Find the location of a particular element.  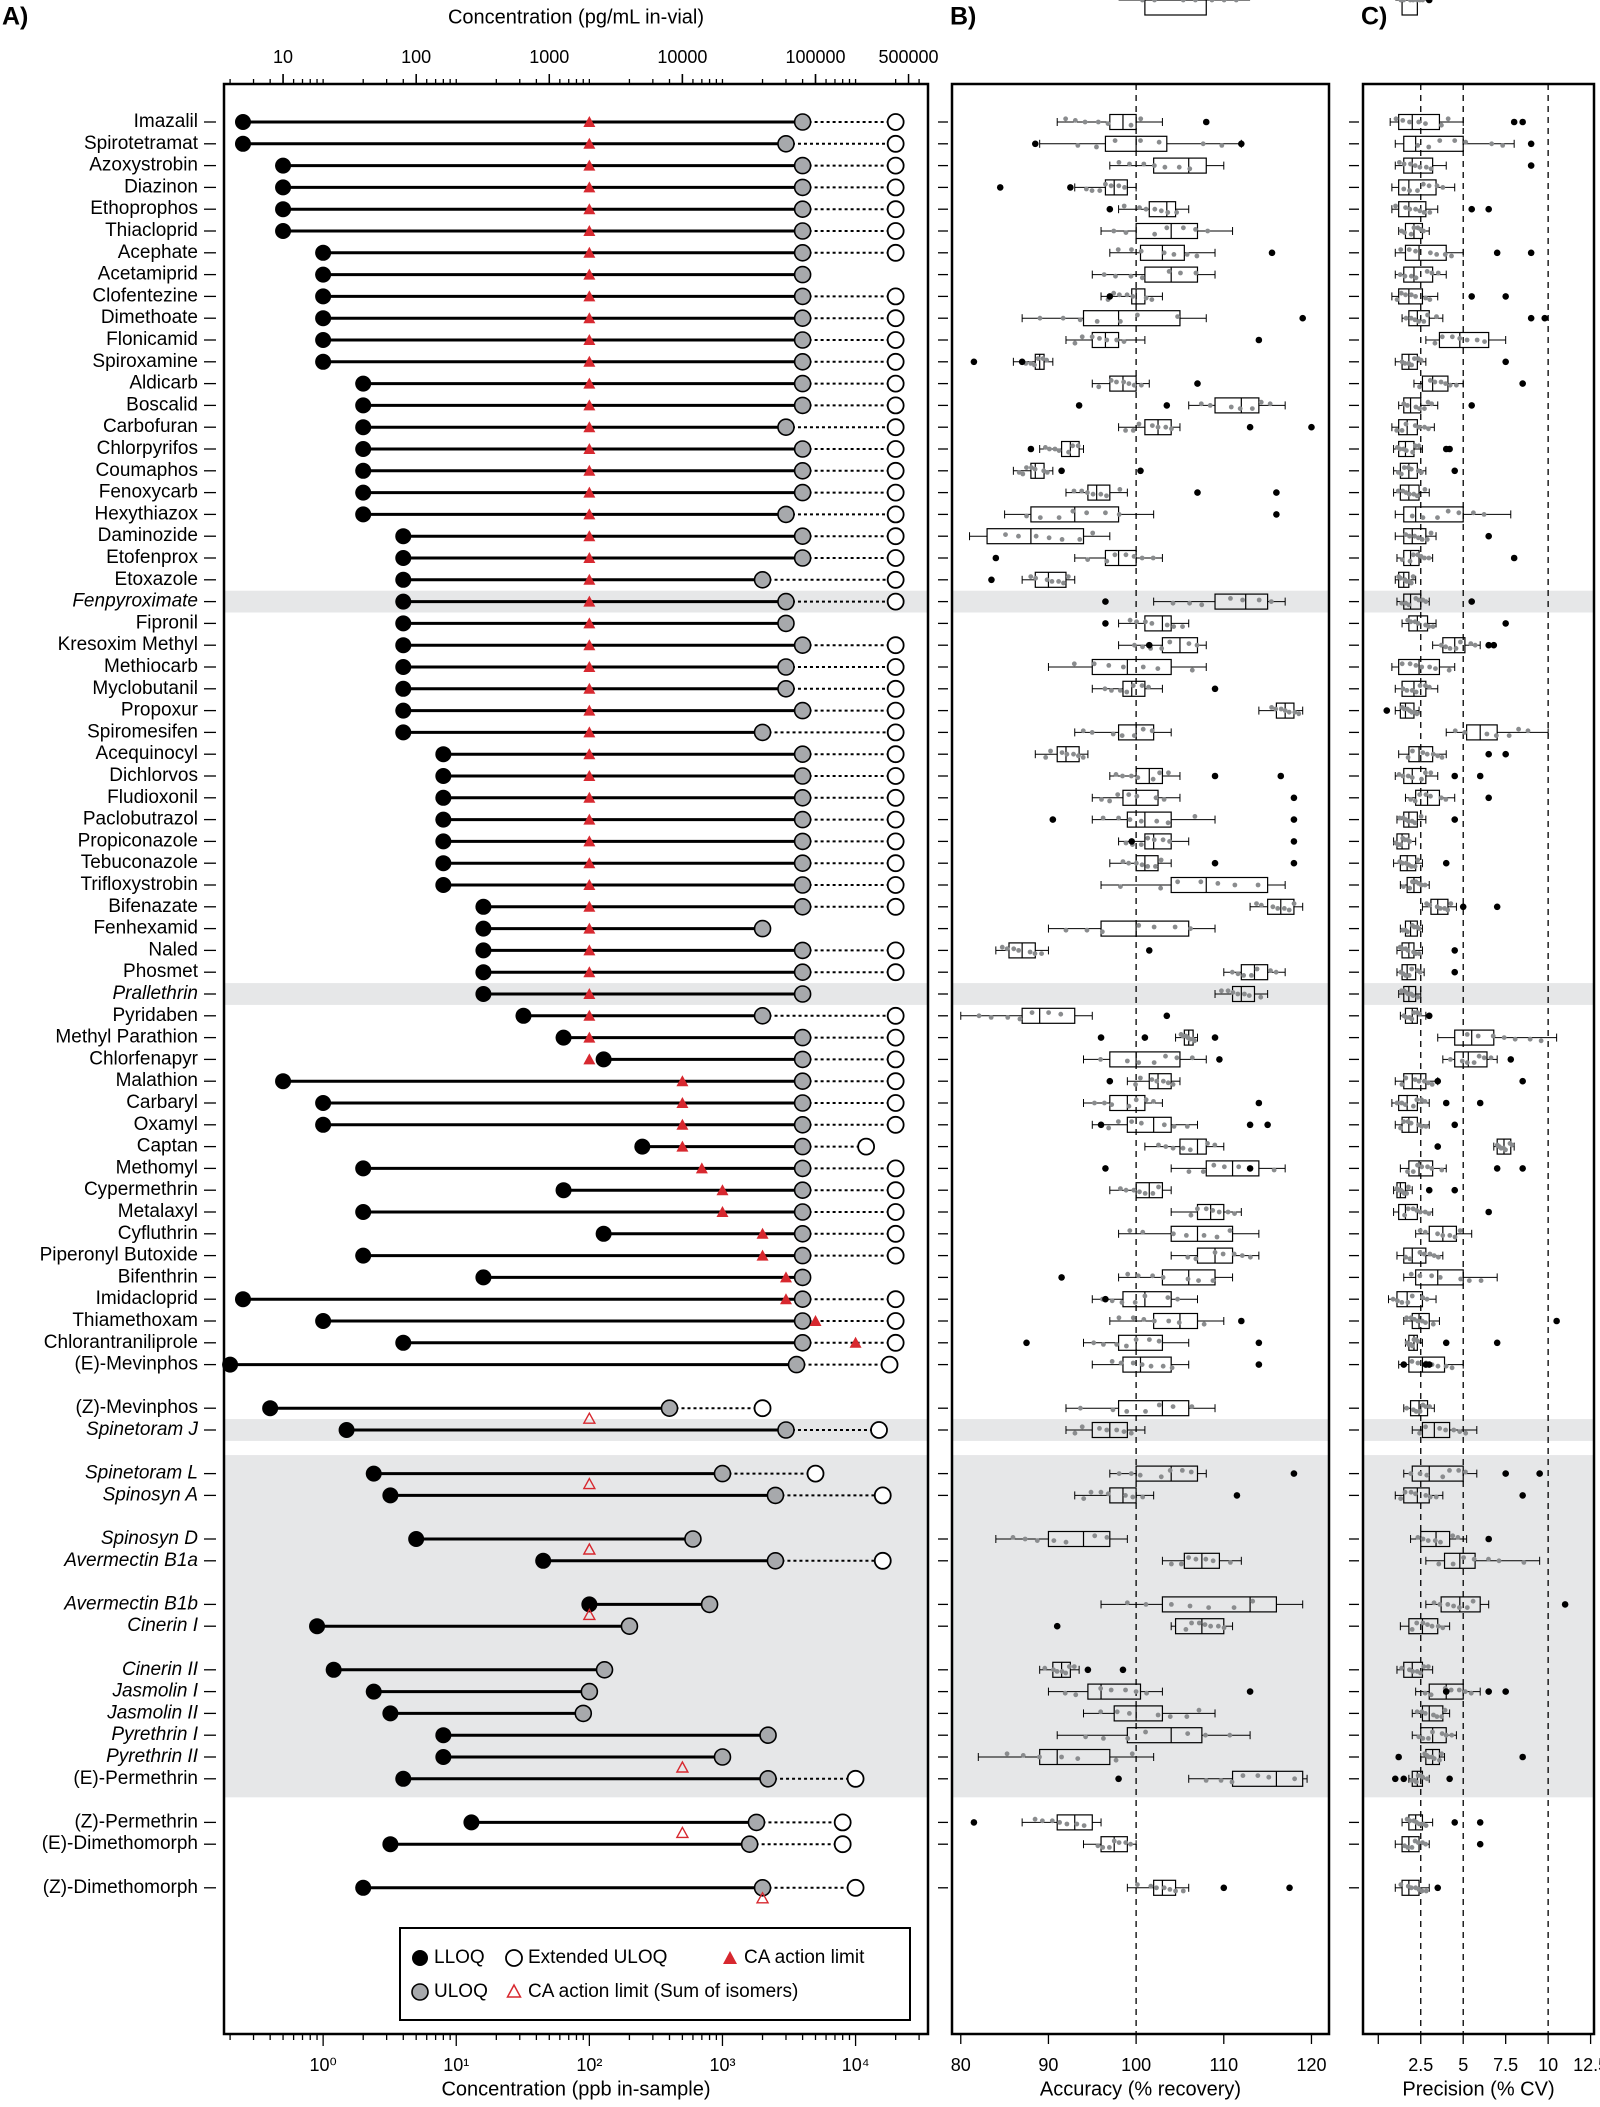

analyte-label: Spinetoram J is located at coordinates (142, 1429).